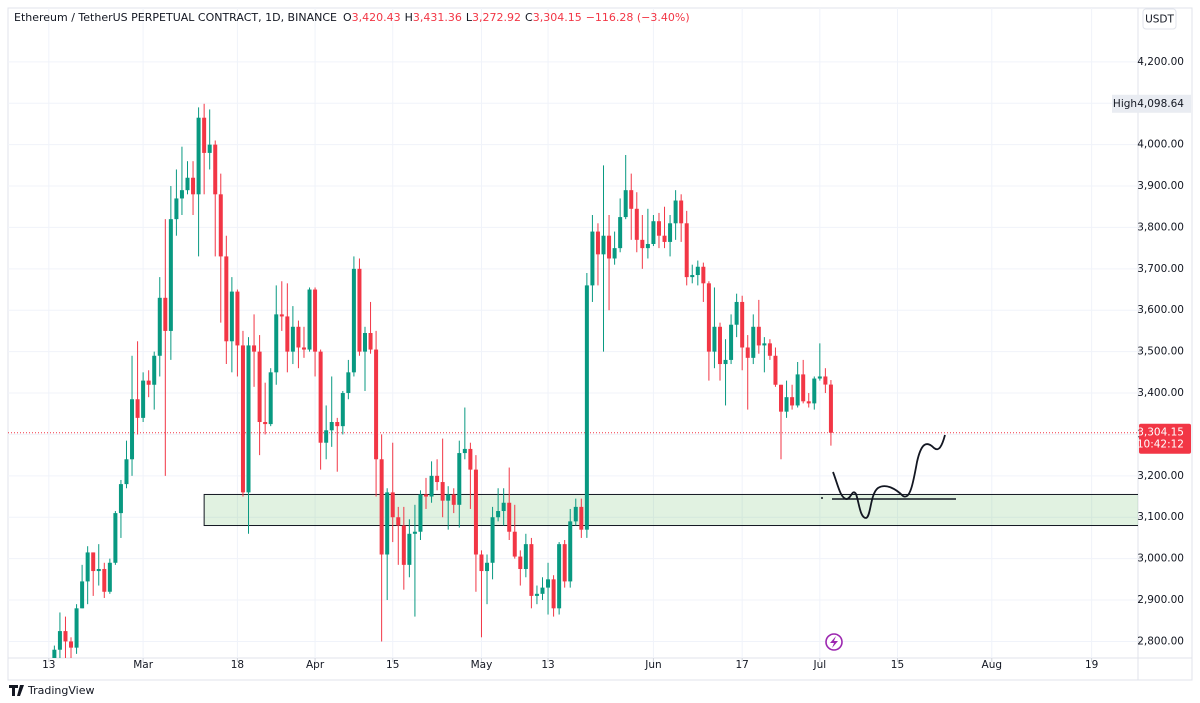 This screenshot has height=703, width=1200. I want to click on ohlc-key: L, so click(469, 17).